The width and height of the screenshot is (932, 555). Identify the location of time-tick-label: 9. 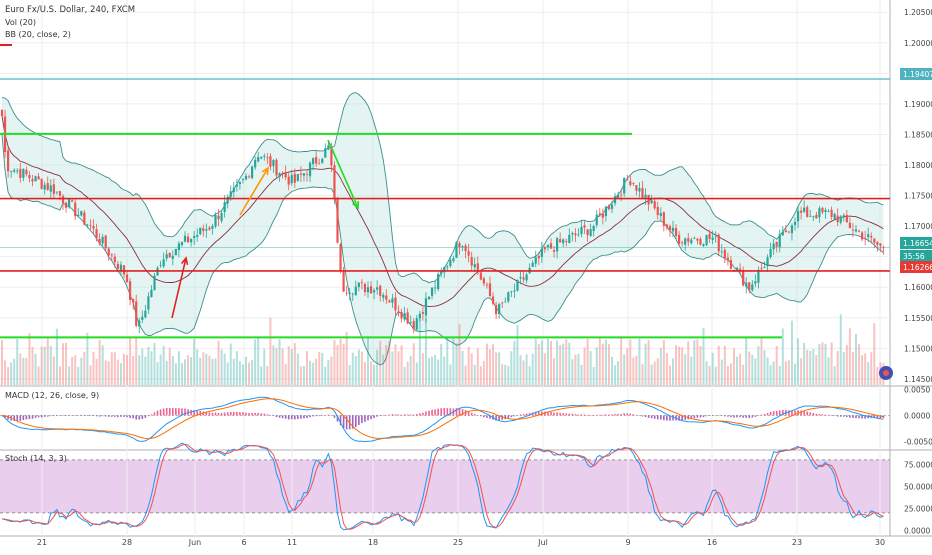
(627, 542).